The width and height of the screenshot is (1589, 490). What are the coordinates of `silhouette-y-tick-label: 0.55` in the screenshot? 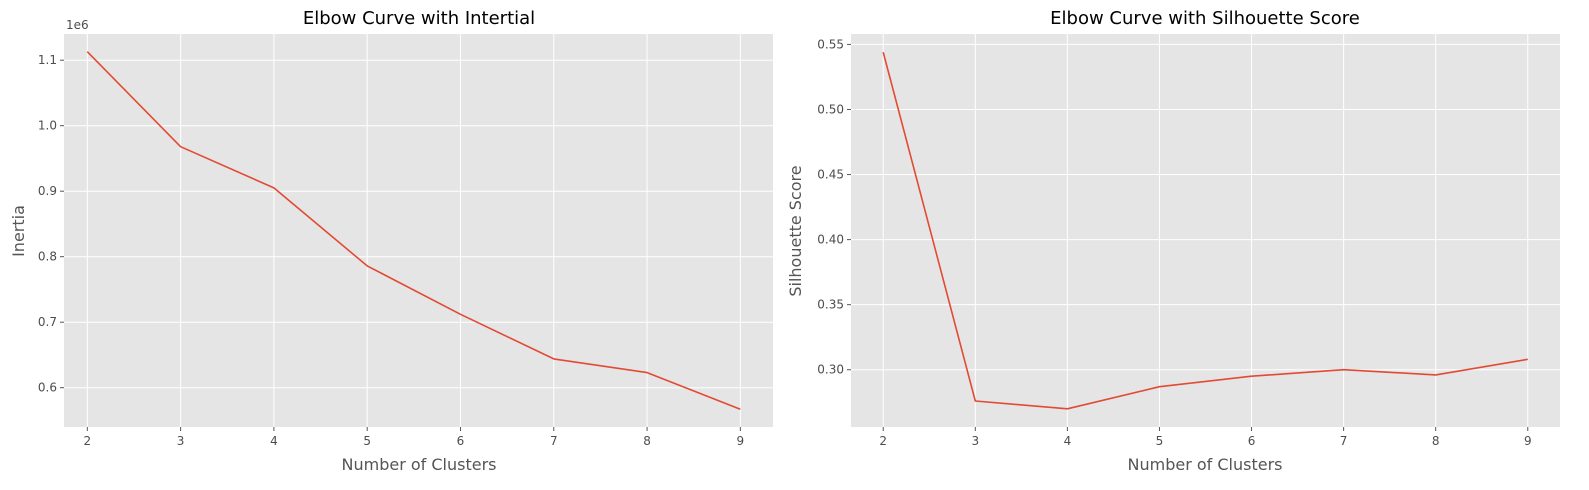 It's located at (830, 44).